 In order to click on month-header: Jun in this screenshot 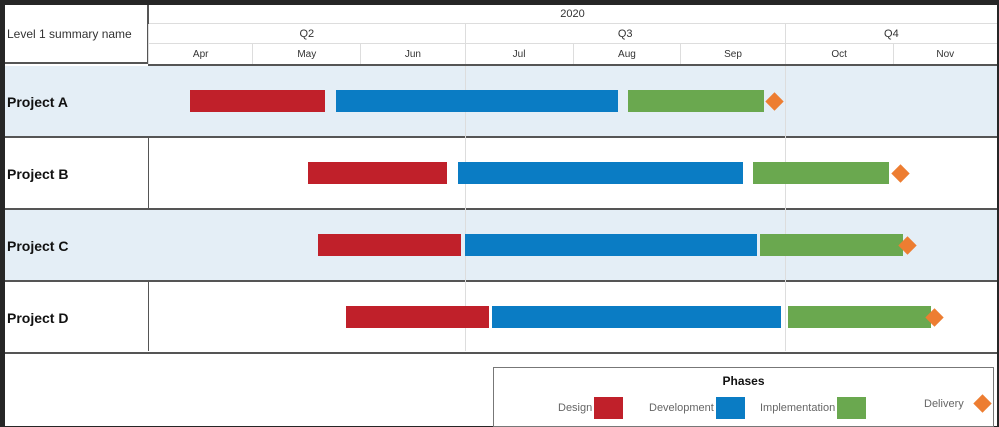, I will do `click(412, 54)`.